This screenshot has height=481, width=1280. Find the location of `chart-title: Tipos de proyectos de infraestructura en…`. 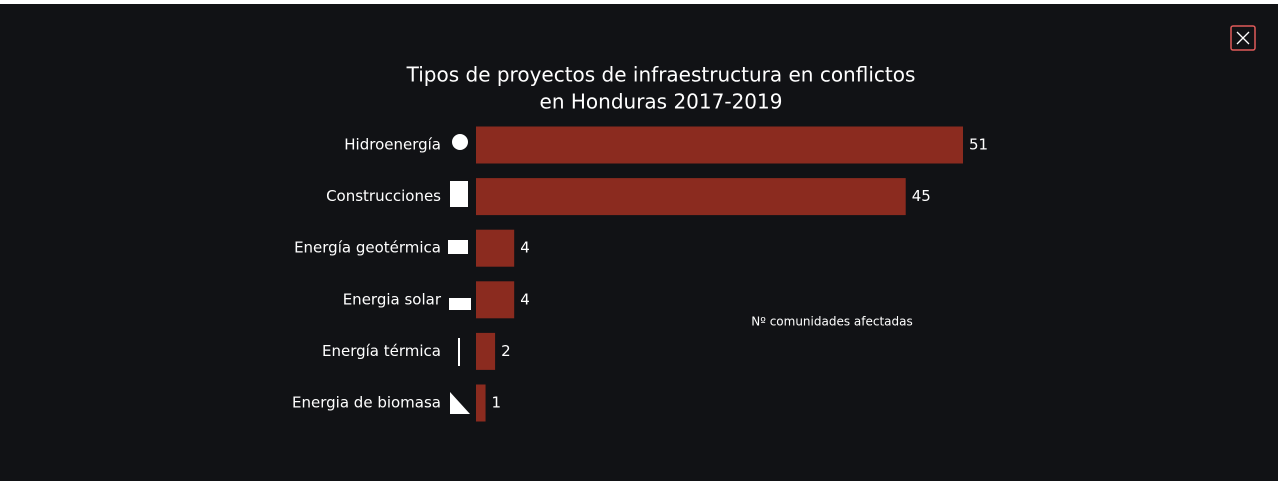

chart-title: Tipos de proyectos de infraestructura en… is located at coordinates (661, 75).